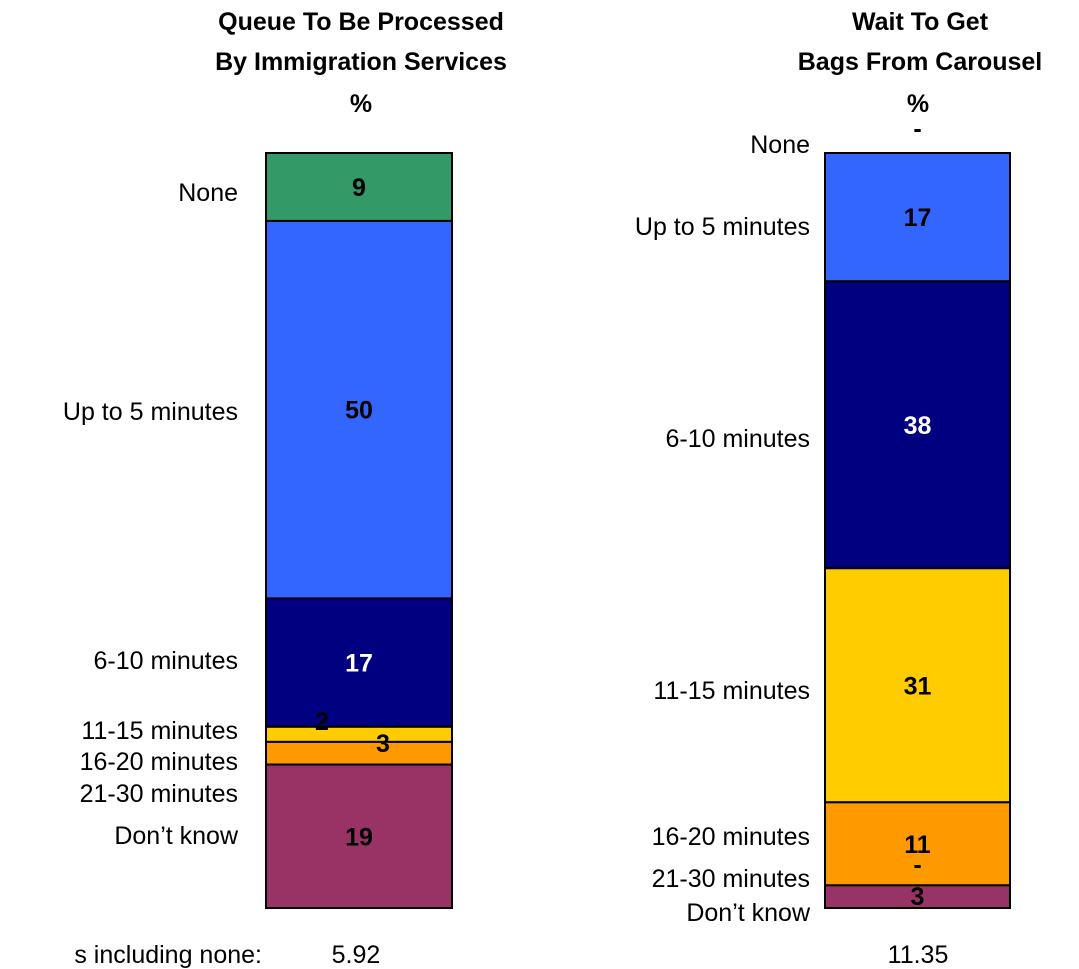 Image resolution: width=1079 pixels, height=969 pixels. What do you see at coordinates (168, 955) in the screenshot?
I see `footer-label: s including none:` at bounding box center [168, 955].